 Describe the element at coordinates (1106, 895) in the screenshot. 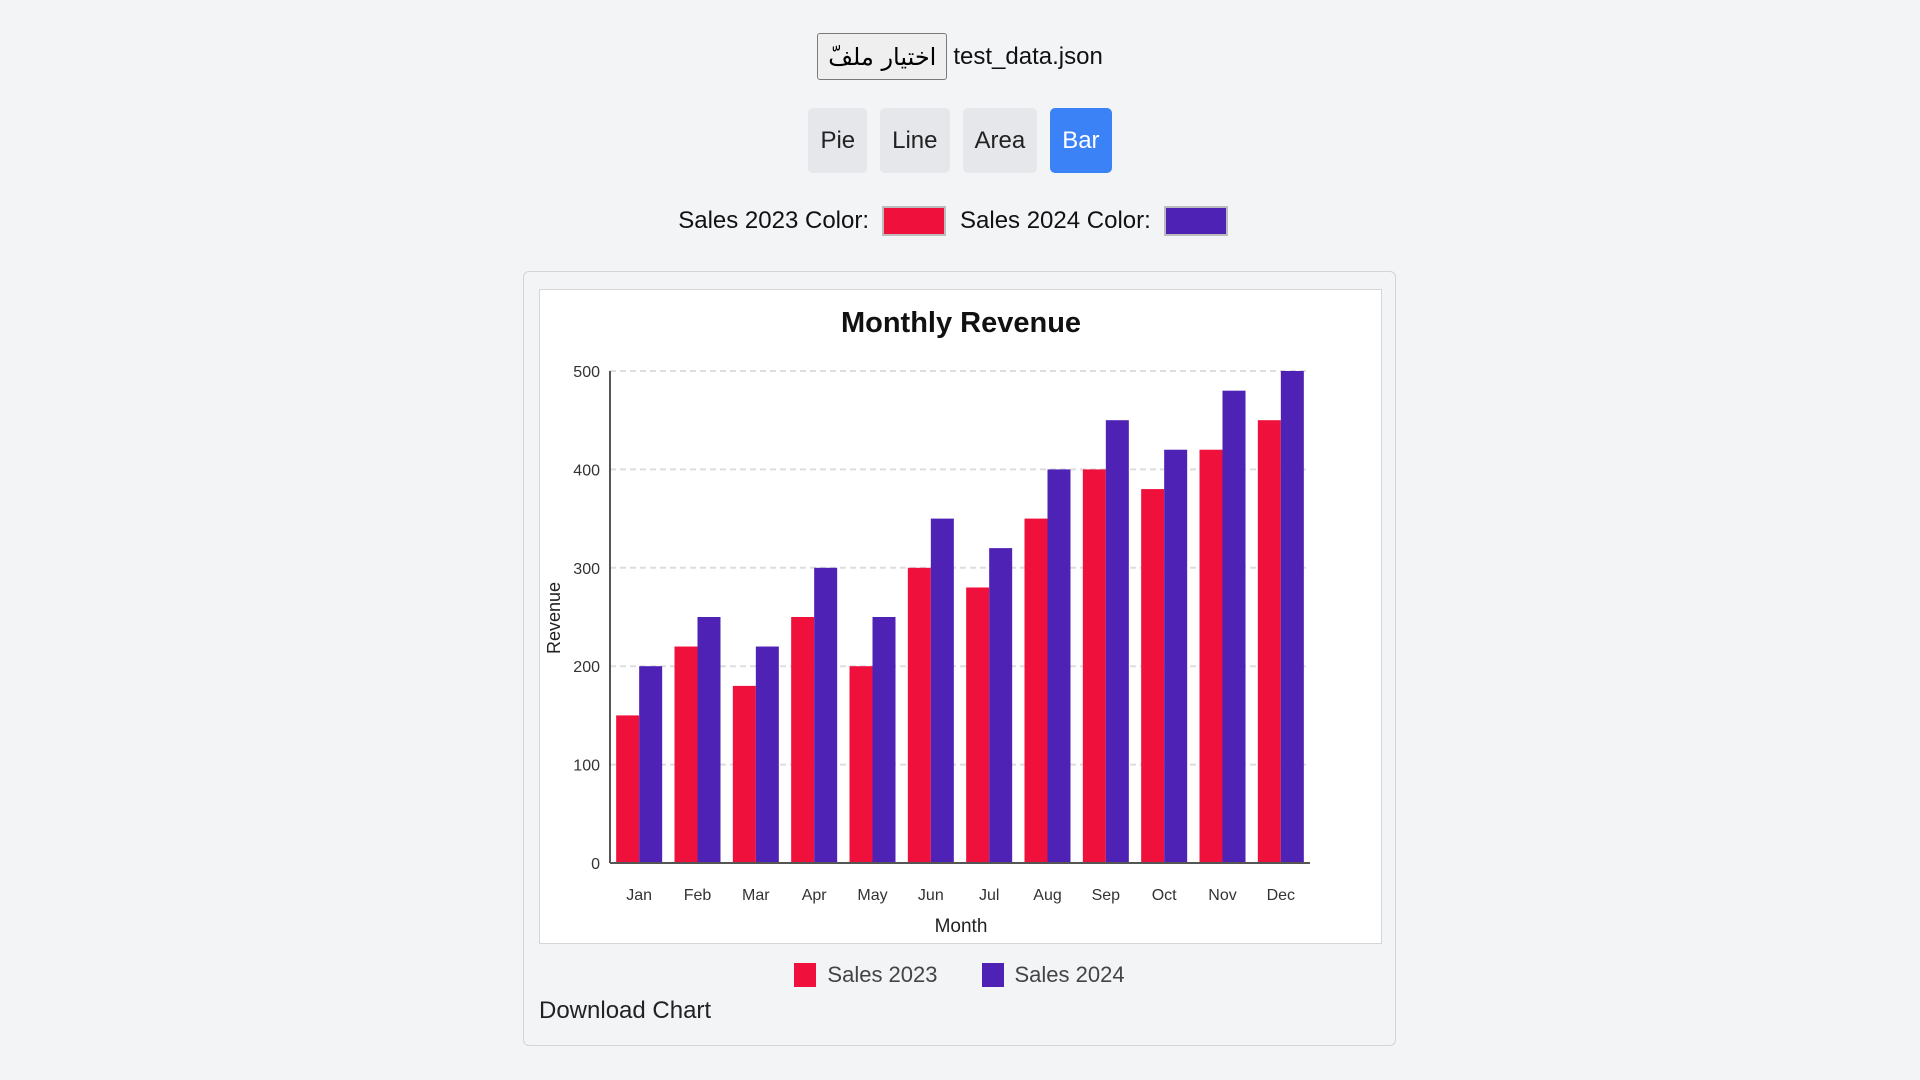

I see `x-tick-label: Sep` at that location.